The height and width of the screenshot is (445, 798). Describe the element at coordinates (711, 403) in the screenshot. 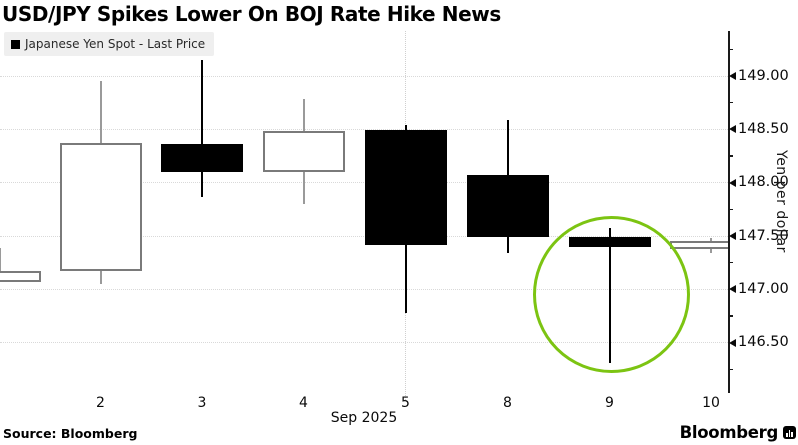

I see `x-tick-label: 10` at that location.